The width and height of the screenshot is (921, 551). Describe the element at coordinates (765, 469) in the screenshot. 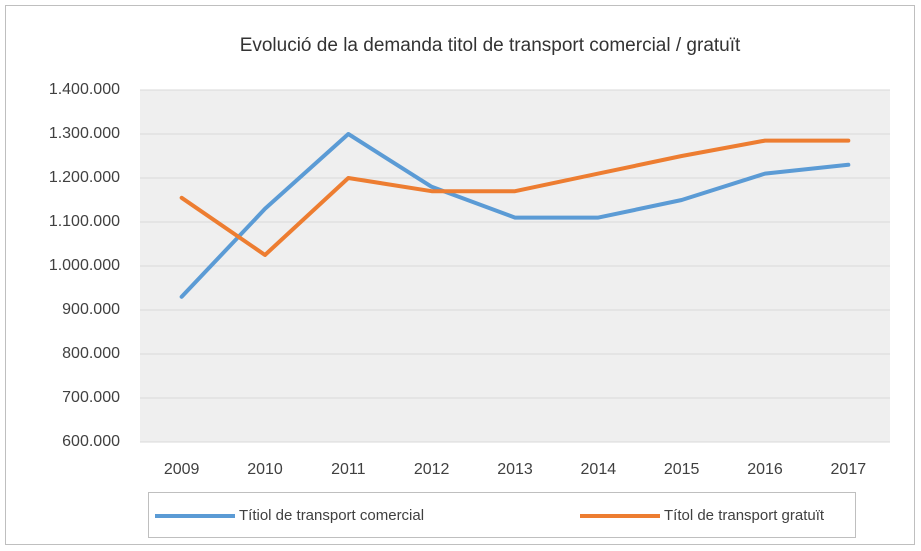

I see `x-tick-label: 2016` at that location.